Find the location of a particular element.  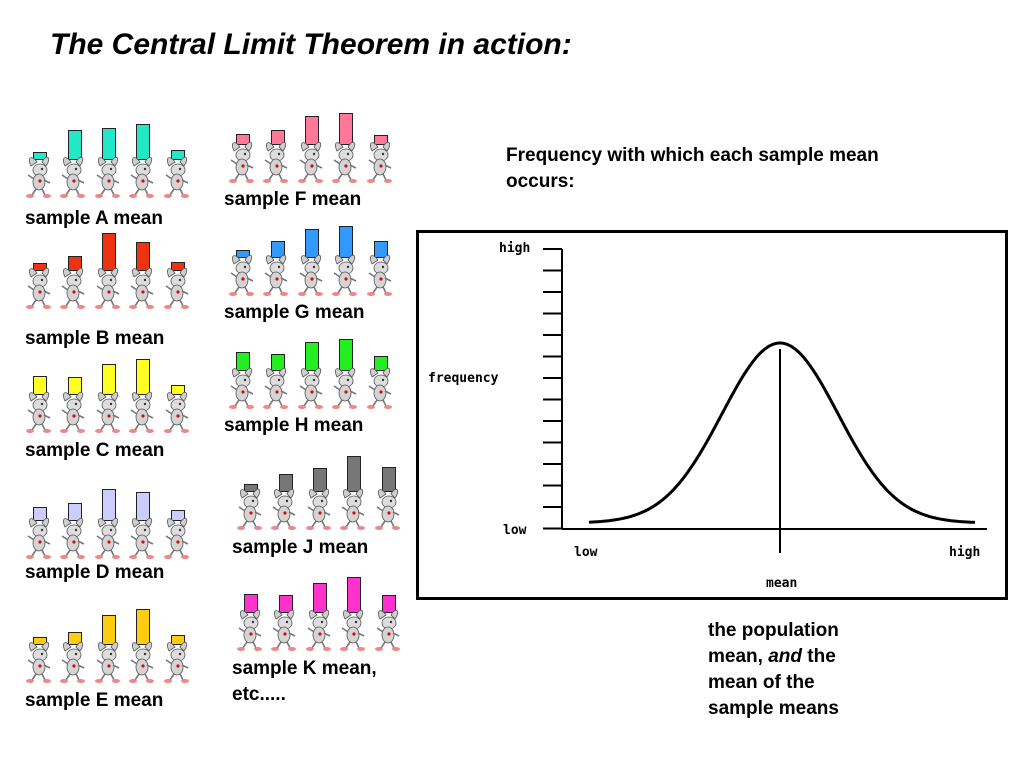

population-note-line2: mean, and the is located at coordinates (773, 657).